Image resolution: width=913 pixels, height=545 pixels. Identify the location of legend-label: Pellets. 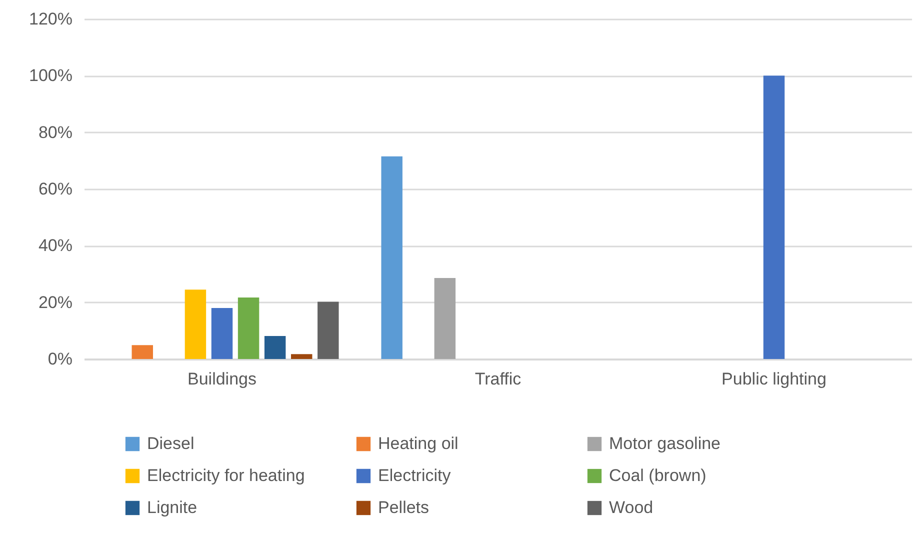
(404, 507).